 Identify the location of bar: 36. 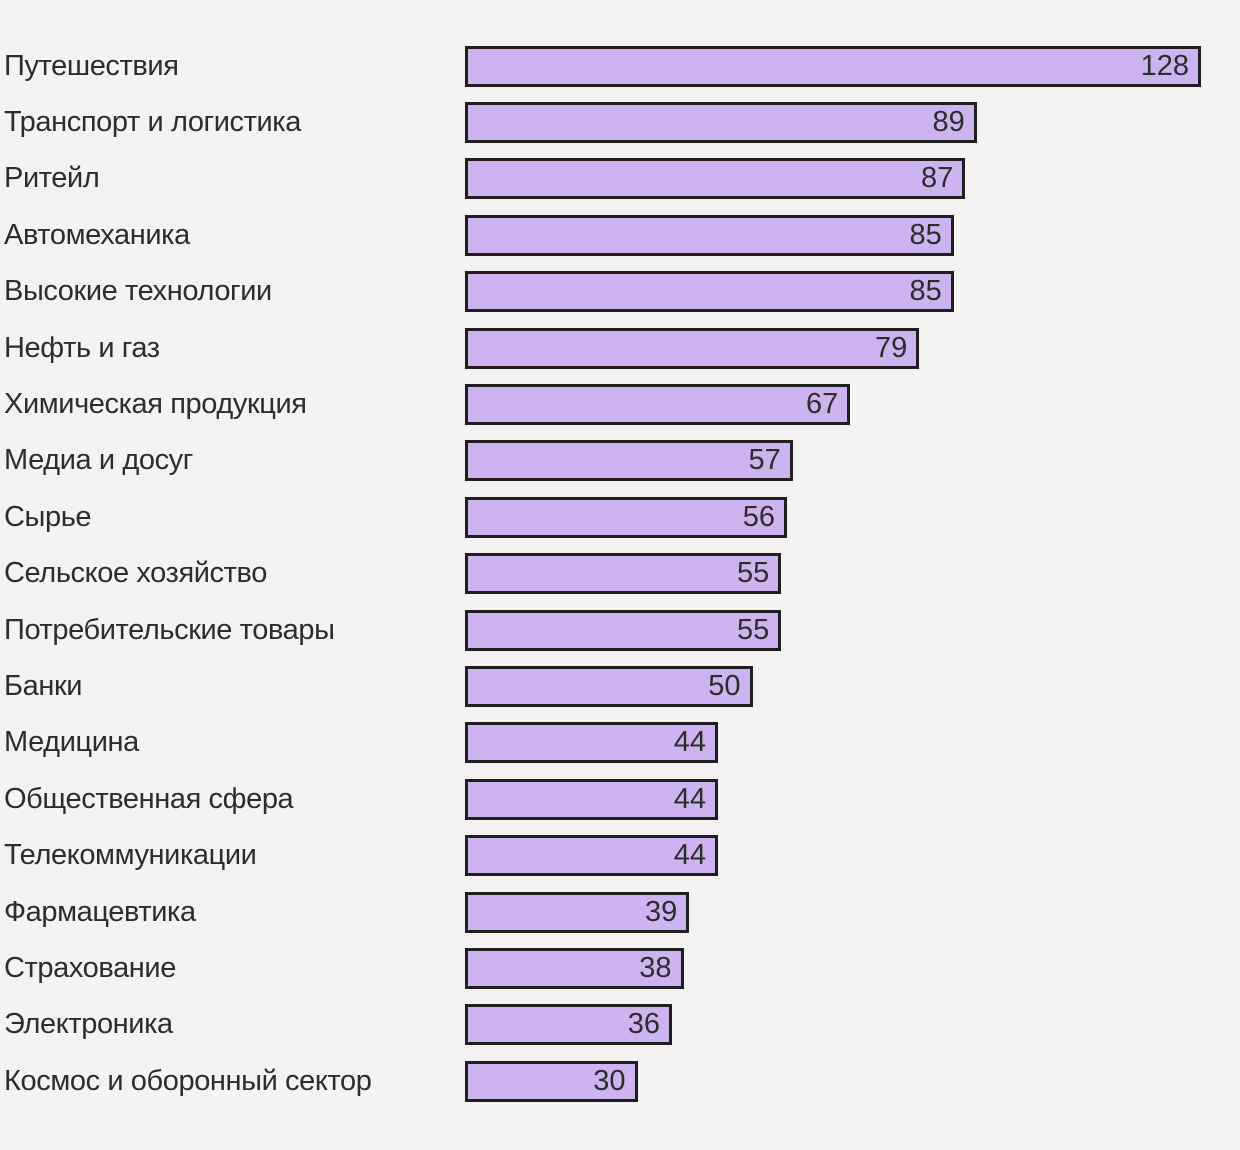
(568, 1025).